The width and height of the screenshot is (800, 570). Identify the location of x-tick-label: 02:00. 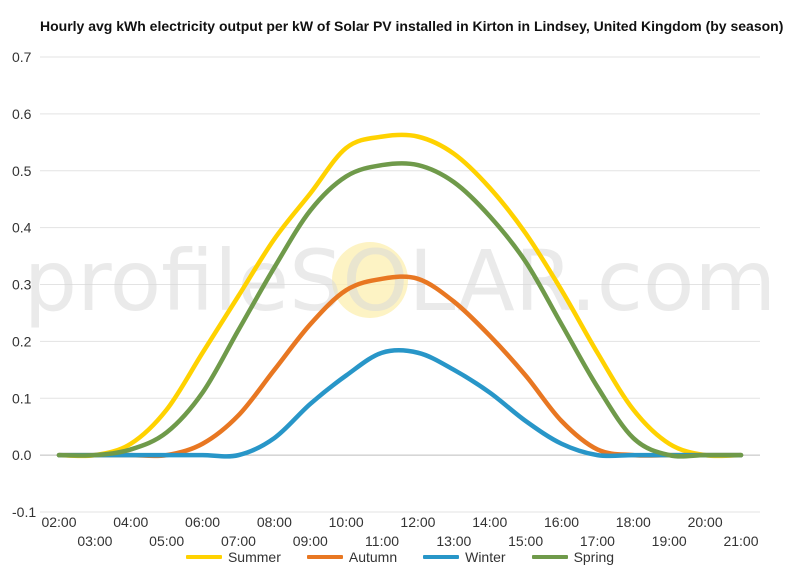
(58, 522).